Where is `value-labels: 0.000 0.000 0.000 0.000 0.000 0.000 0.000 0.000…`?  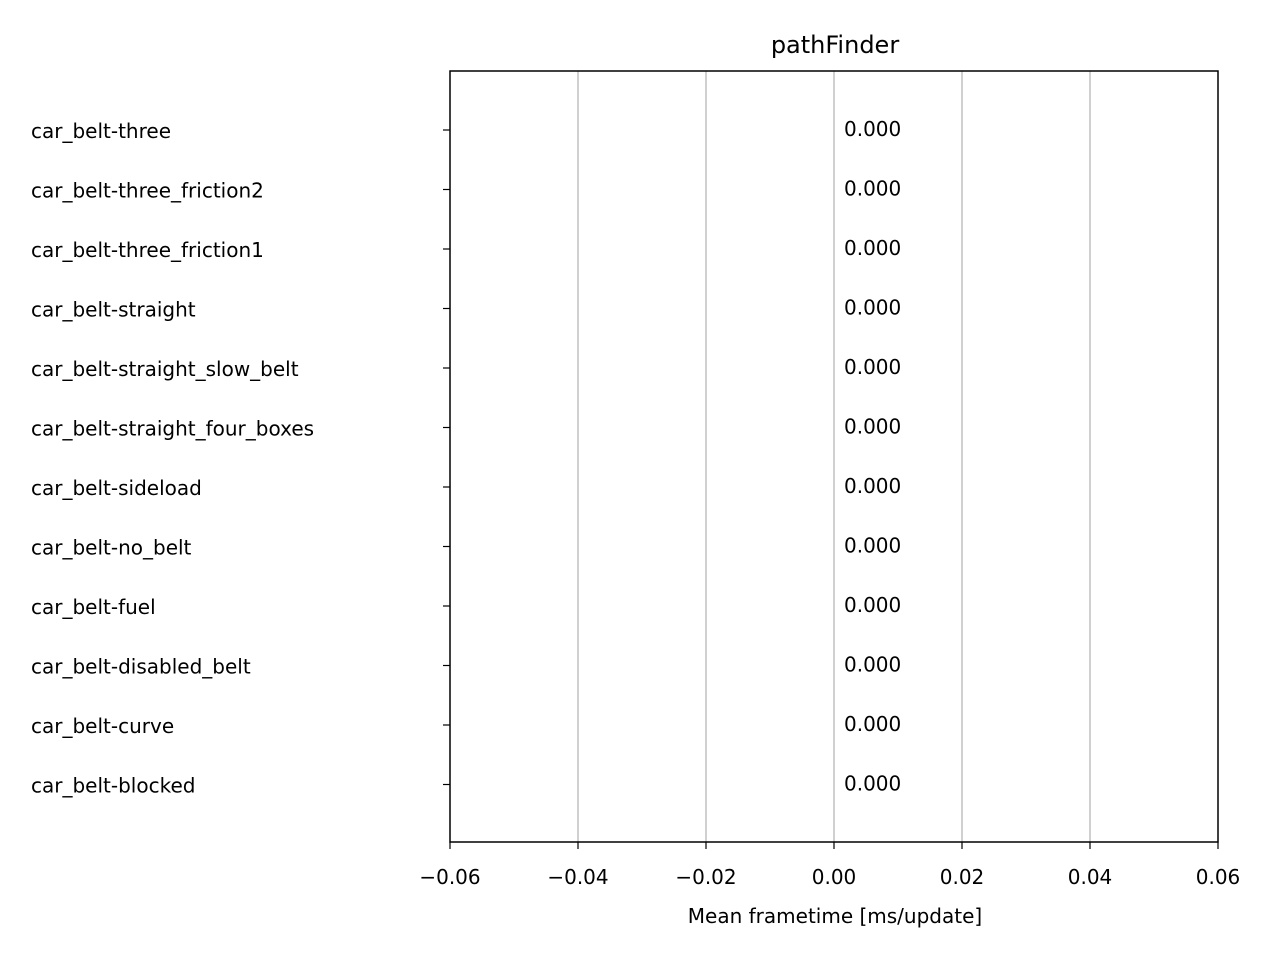 value-labels: 0.000 0.000 0.000 0.000 0.000 0.000 0.000 0.000… is located at coordinates (872, 456).